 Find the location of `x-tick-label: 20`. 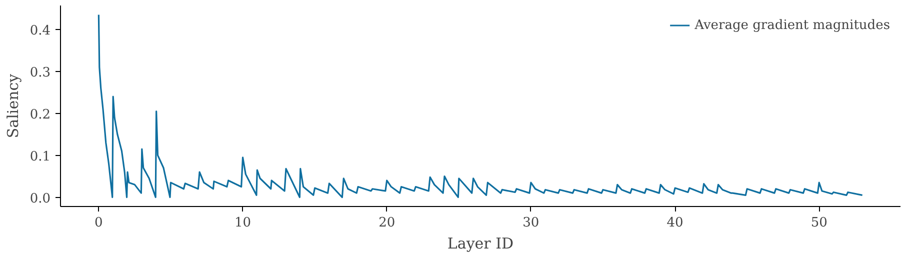

x-tick-label: 20 is located at coordinates (387, 223).